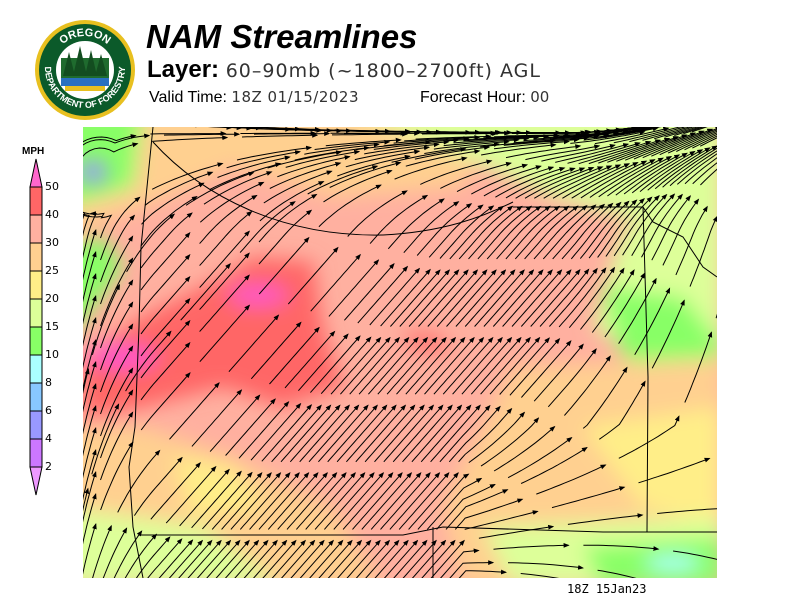 This screenshot has height=600, width=800. What do you see at coordinates (484, 97) in the screenshot?
I see `forecast-hour: Forecast Hour: 00` at bounding box center [484, 97].